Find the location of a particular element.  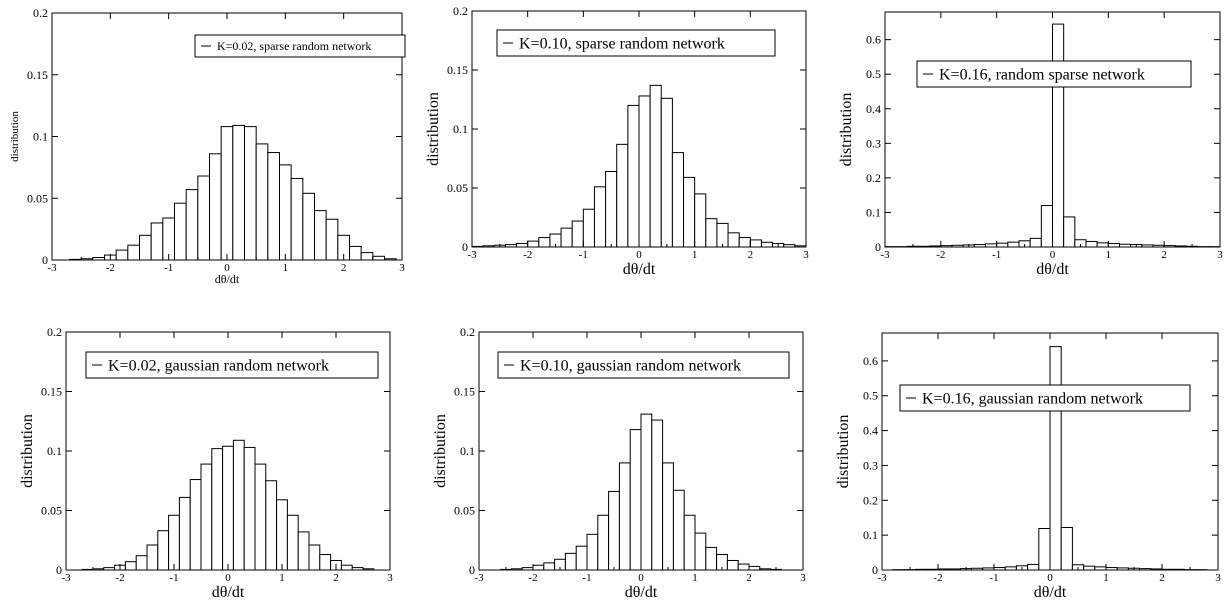

legend-label: K=0.02, gaussian random network is located at coordinates (218, 366).